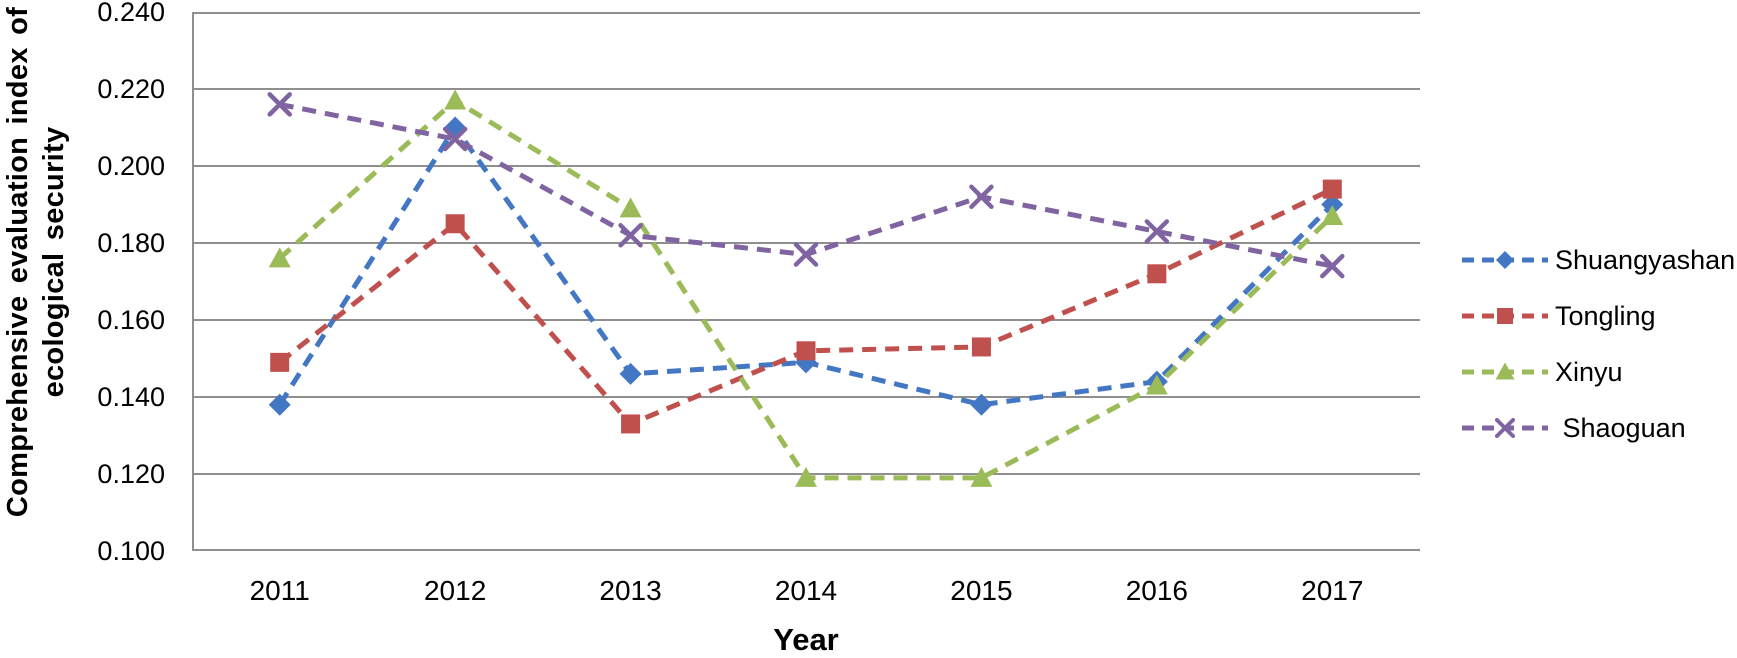  I want to click on legend-label: Tongling, so click(1605, 315).